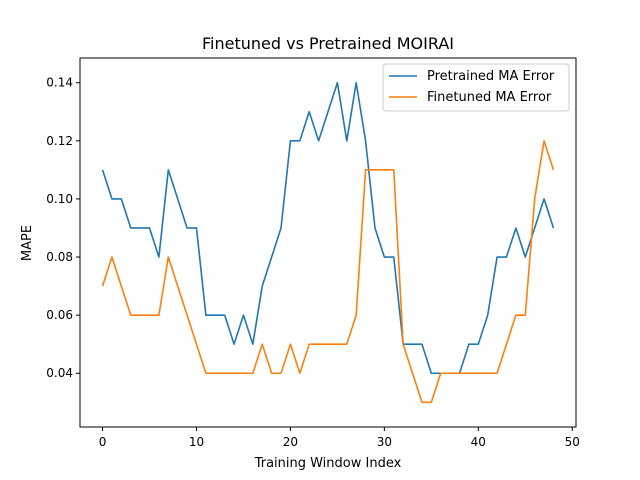 The height and width of the screenshot is (480, 640). I want to click on x-tick-label: 40, so click(478, 442).